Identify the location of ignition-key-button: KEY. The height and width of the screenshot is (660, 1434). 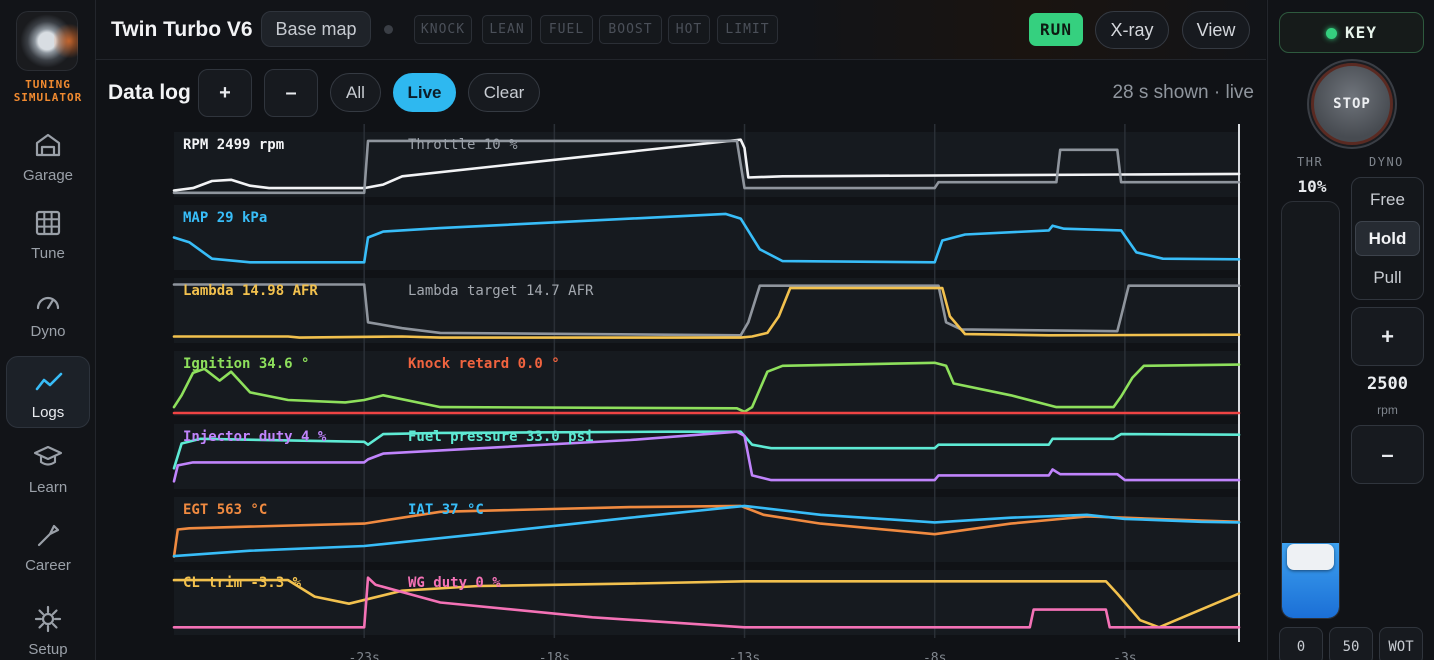
(1351, 32).